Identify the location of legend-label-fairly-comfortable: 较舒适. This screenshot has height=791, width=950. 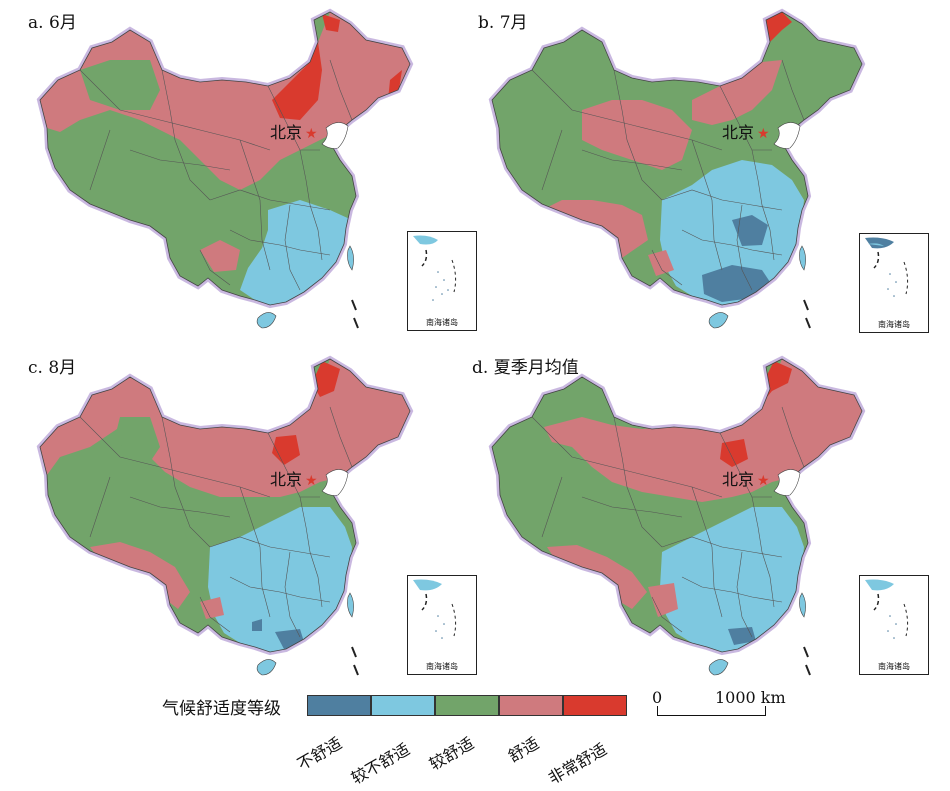
(452, 753).